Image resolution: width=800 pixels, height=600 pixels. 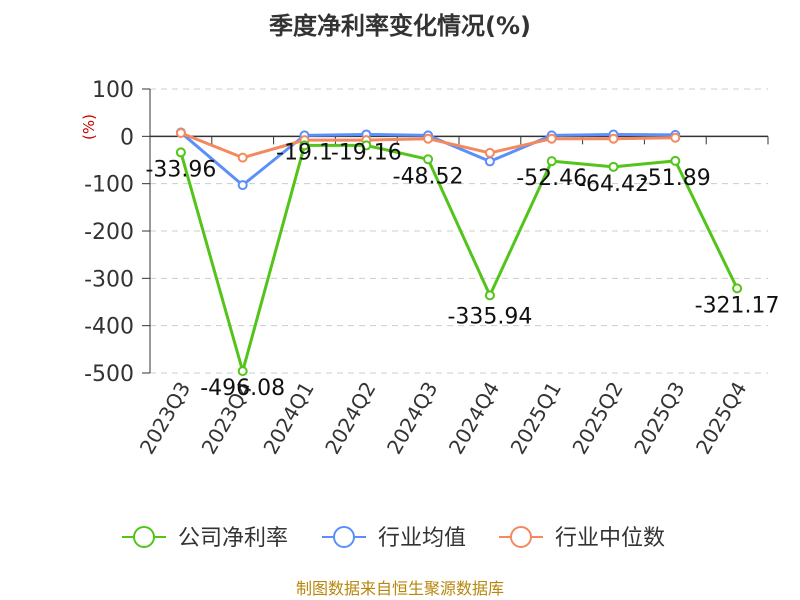 I want to click on x-tick-label: 2024Q3, so click(x=412, y=417).